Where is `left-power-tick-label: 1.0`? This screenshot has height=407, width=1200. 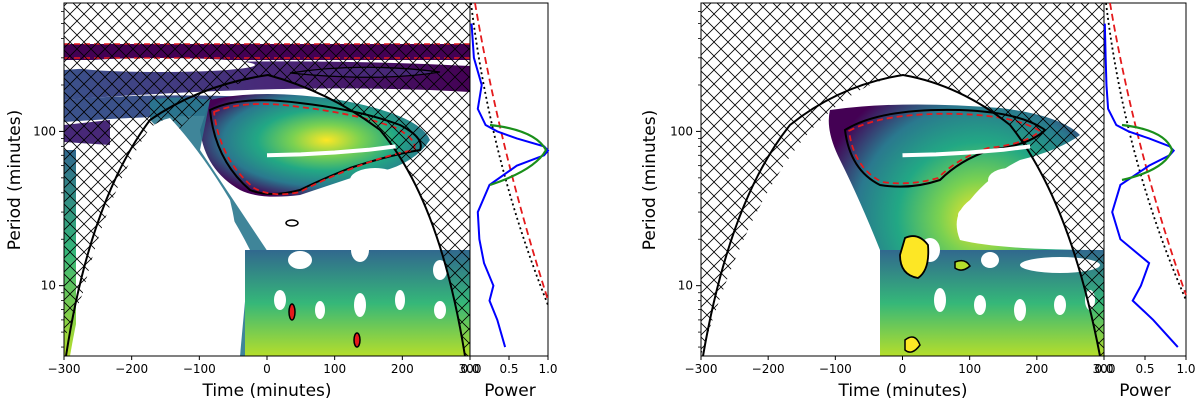
left-power-tick-label: 1.0 is located at coordinates (547, 369).